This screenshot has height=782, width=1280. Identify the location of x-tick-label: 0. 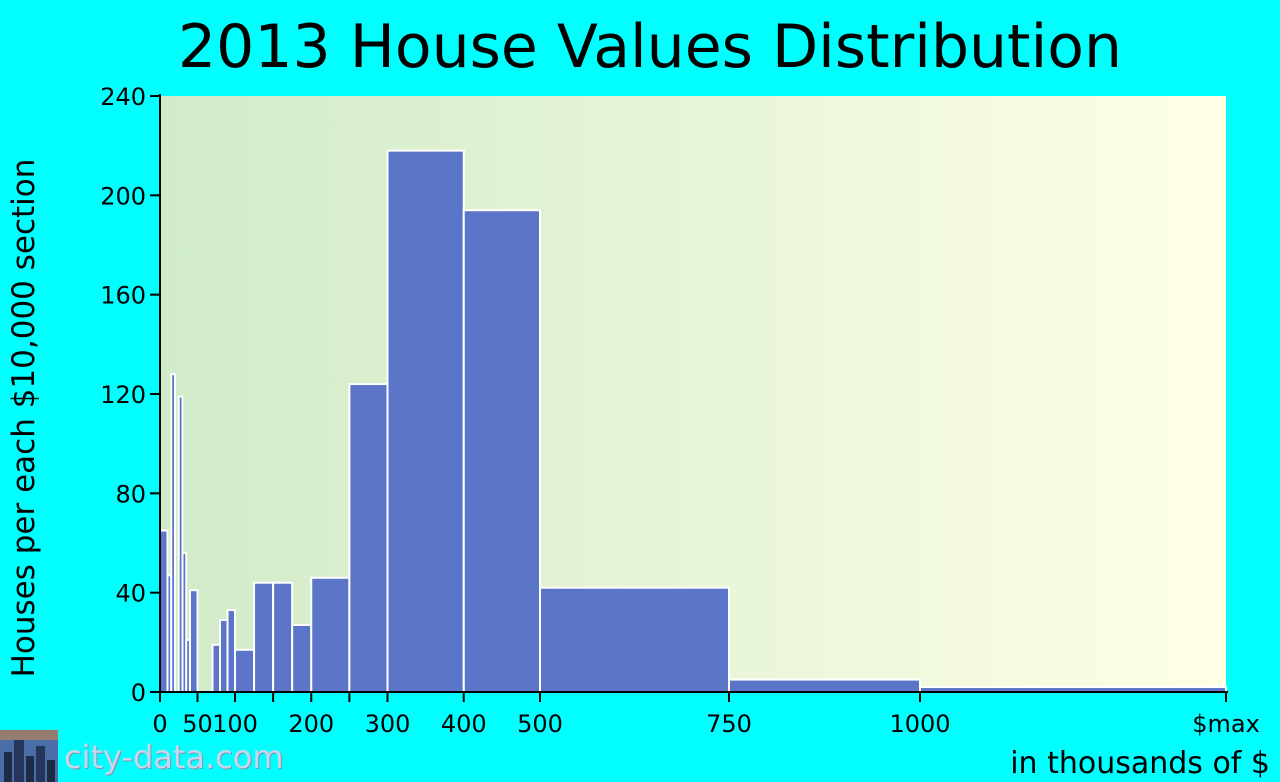
(159, 724).